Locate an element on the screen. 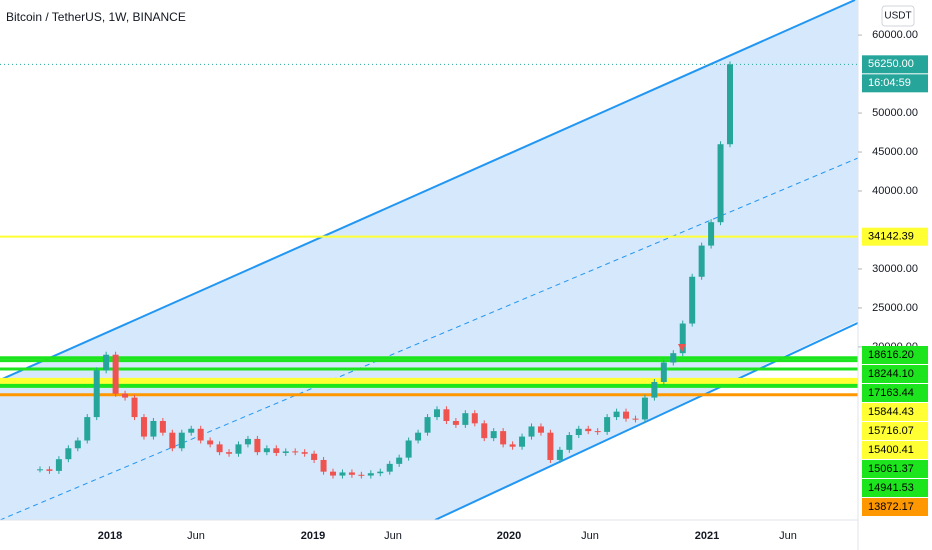  level-label: 18244.10 is located at coordinates (891, 374).